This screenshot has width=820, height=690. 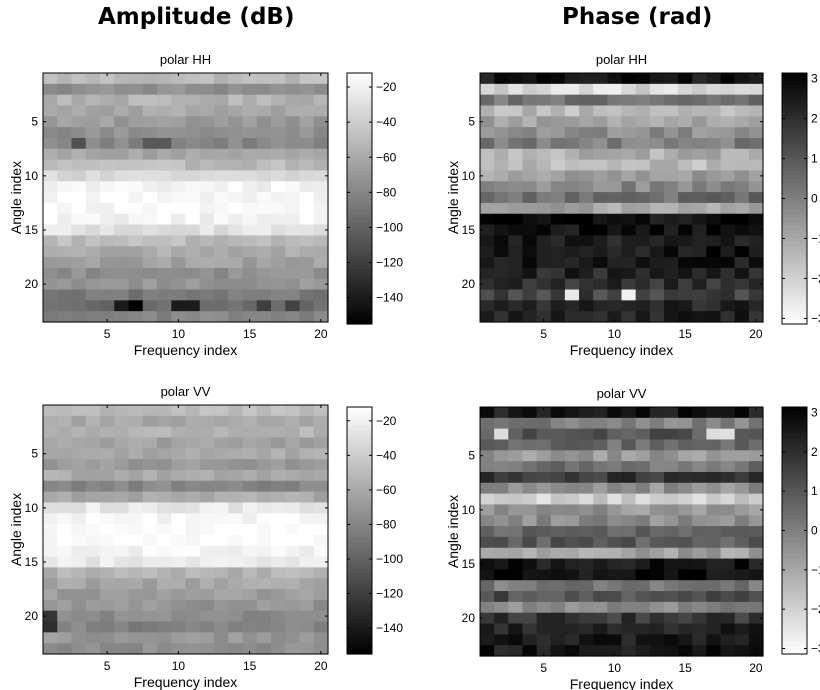 What do you see at coordinates (32, 508) in the screenshot?
I see `y-tick-label: 10` at bounding box center [32, 508].